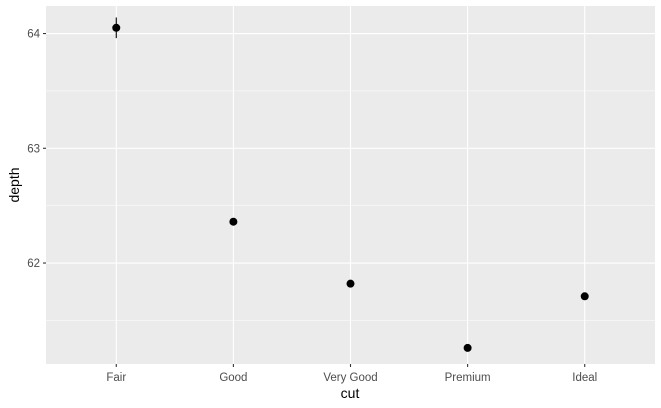  Describe the element at coordinates (350, 378) in the screenshot. I see `x-tick-label: Very Good` at that location.